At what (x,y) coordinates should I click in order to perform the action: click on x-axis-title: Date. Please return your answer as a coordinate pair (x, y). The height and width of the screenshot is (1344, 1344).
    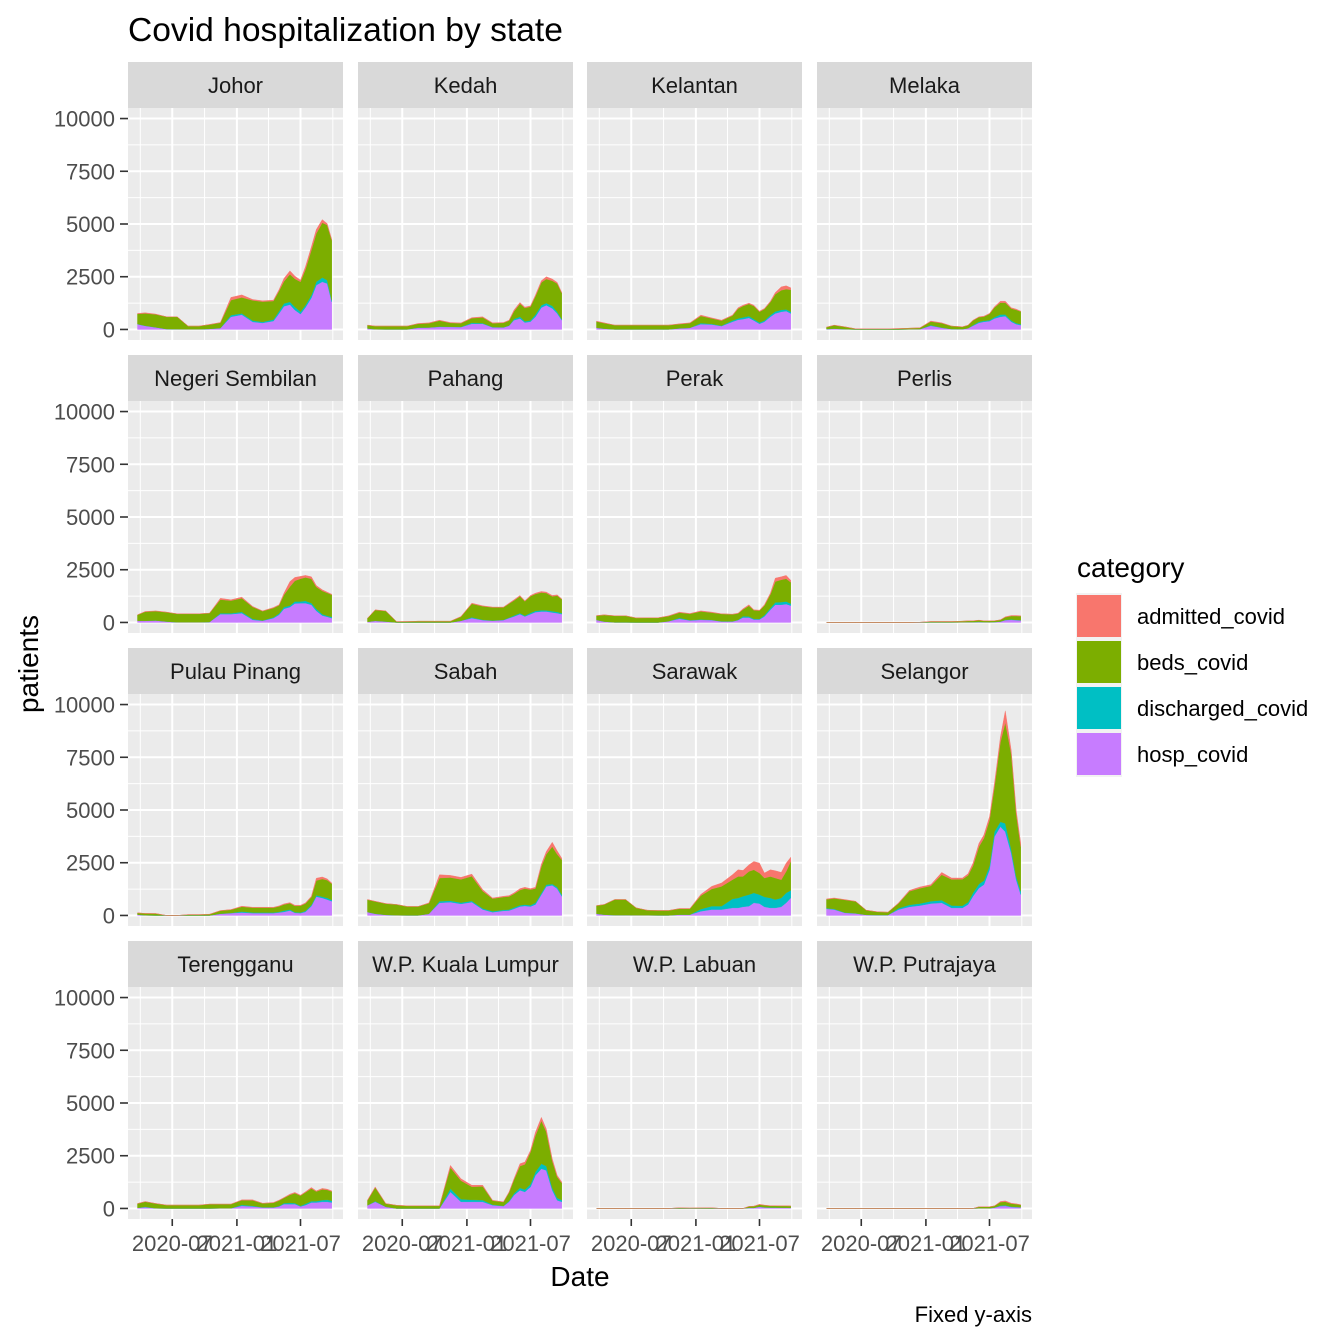
    Looking at the image, I should click on (579, 1276).